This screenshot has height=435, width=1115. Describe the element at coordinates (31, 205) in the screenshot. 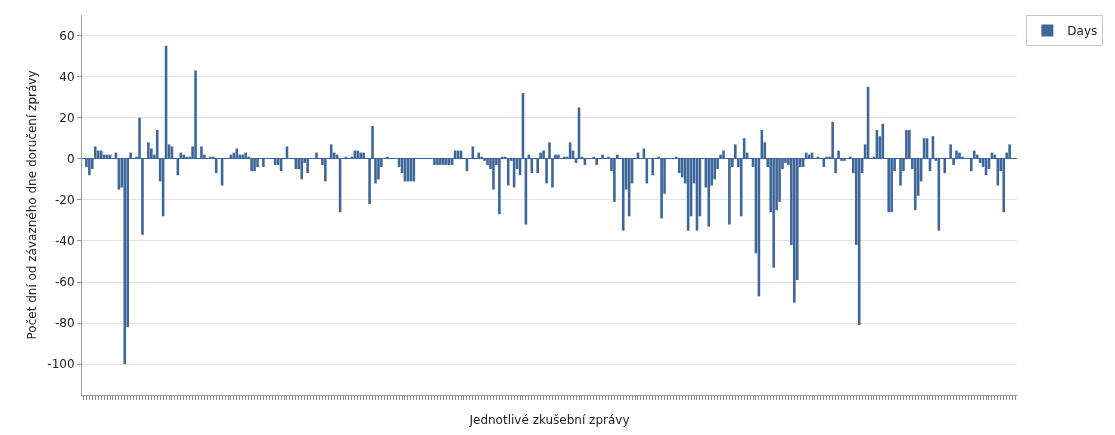

I see `y-axis-title: Počet dní od závazného dne doručení zprávy` at that location.